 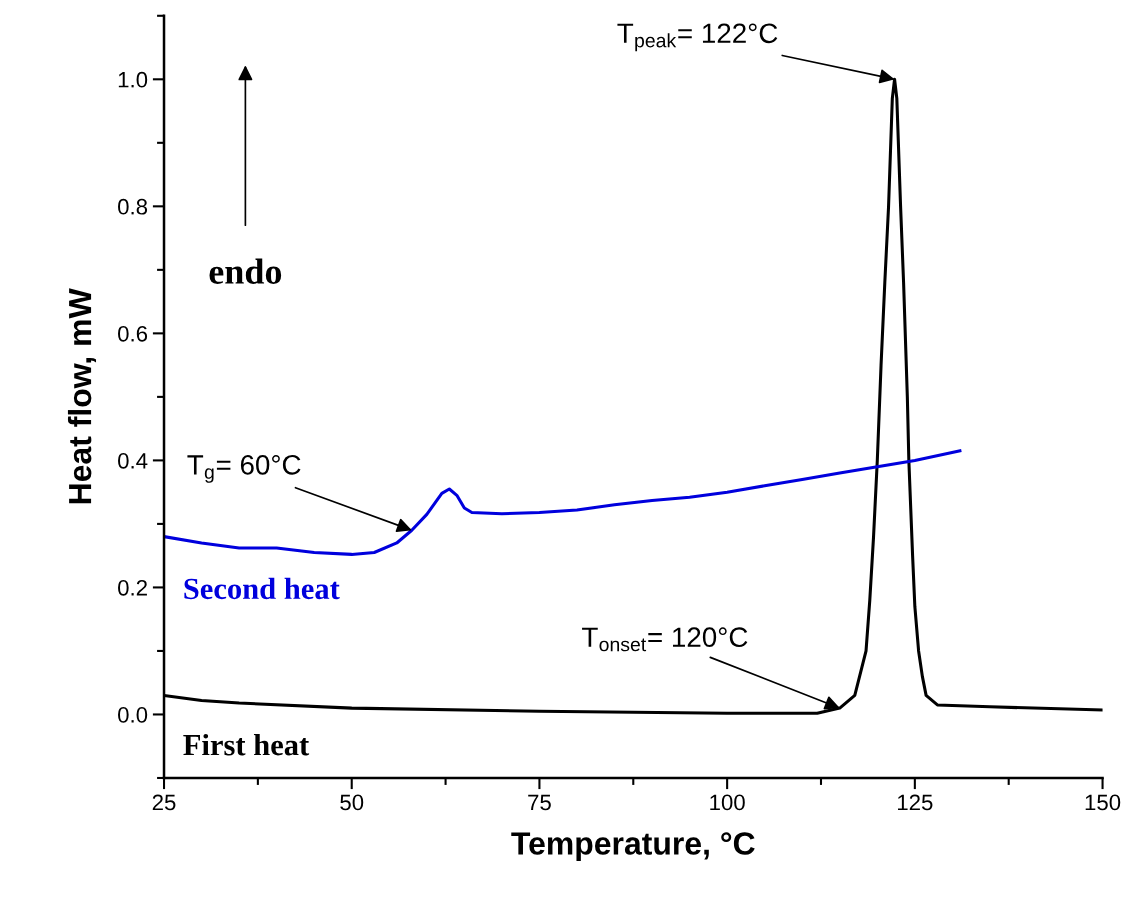 I want to click on annotation: T$_{g}$= 60°C, so click(x=244, y=468).